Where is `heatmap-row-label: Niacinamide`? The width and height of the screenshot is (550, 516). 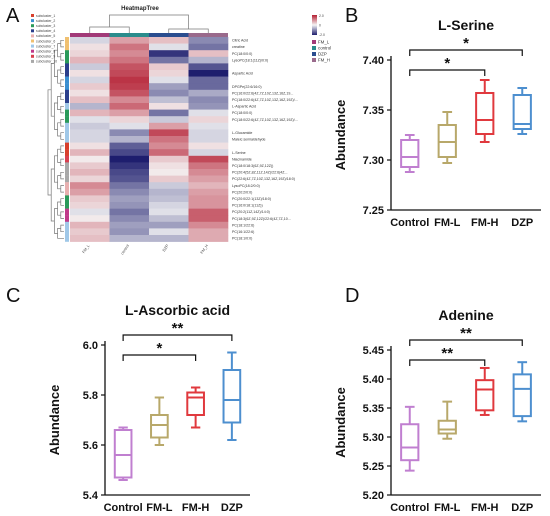
heatmap-row-label: Niacinamide is located at coordinates (242, 159).